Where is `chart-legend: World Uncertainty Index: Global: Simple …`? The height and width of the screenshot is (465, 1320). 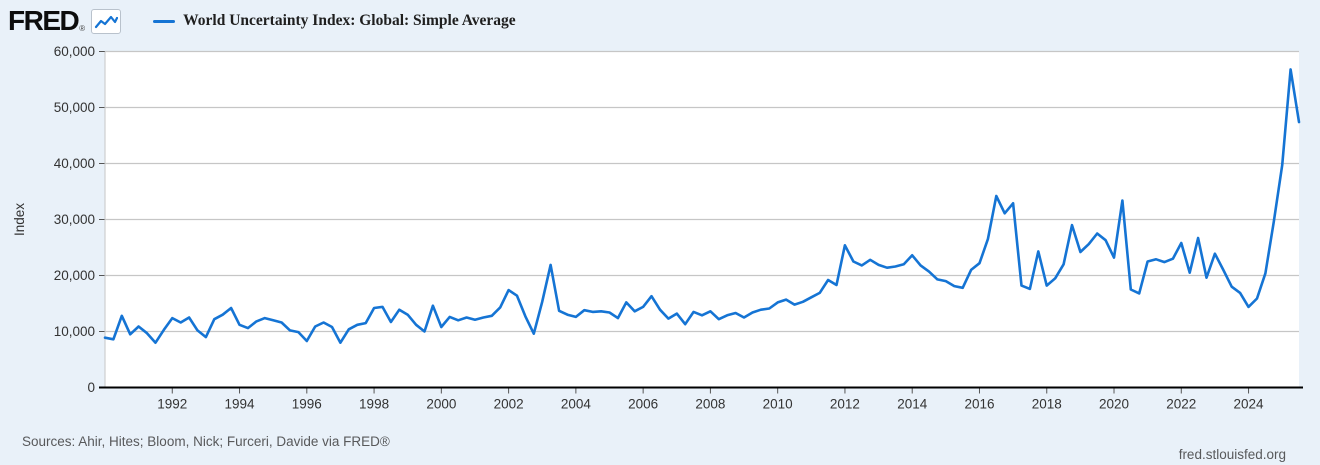
chart-legend: World Uncertainty Index: Global: Simple … is located at coordinates (334, 21).